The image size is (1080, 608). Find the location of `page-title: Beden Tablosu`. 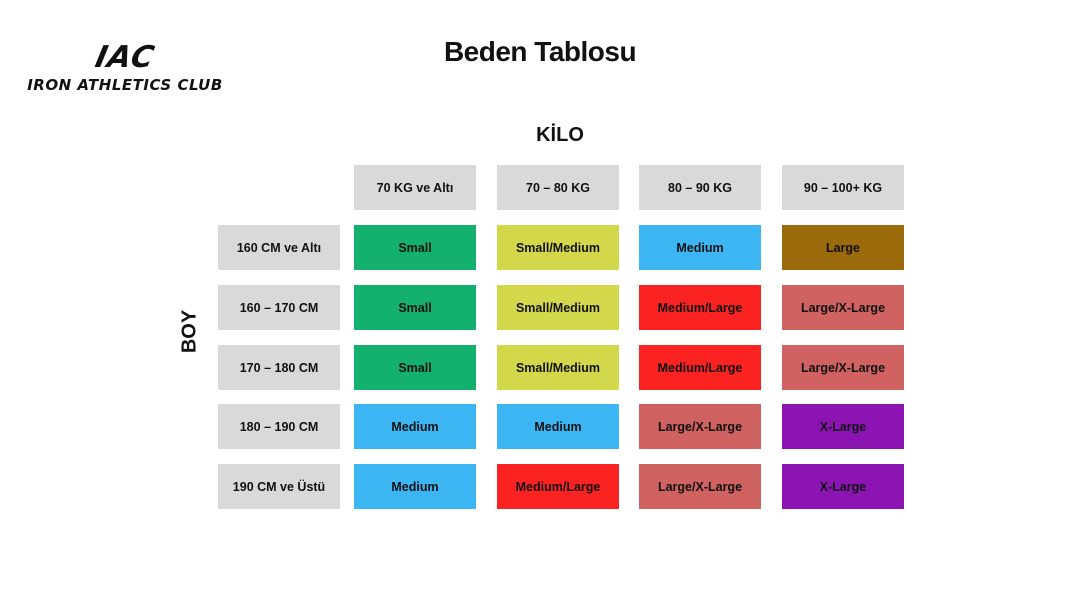

page-title: Beden Tablosu is located at coordinates (540, 51).